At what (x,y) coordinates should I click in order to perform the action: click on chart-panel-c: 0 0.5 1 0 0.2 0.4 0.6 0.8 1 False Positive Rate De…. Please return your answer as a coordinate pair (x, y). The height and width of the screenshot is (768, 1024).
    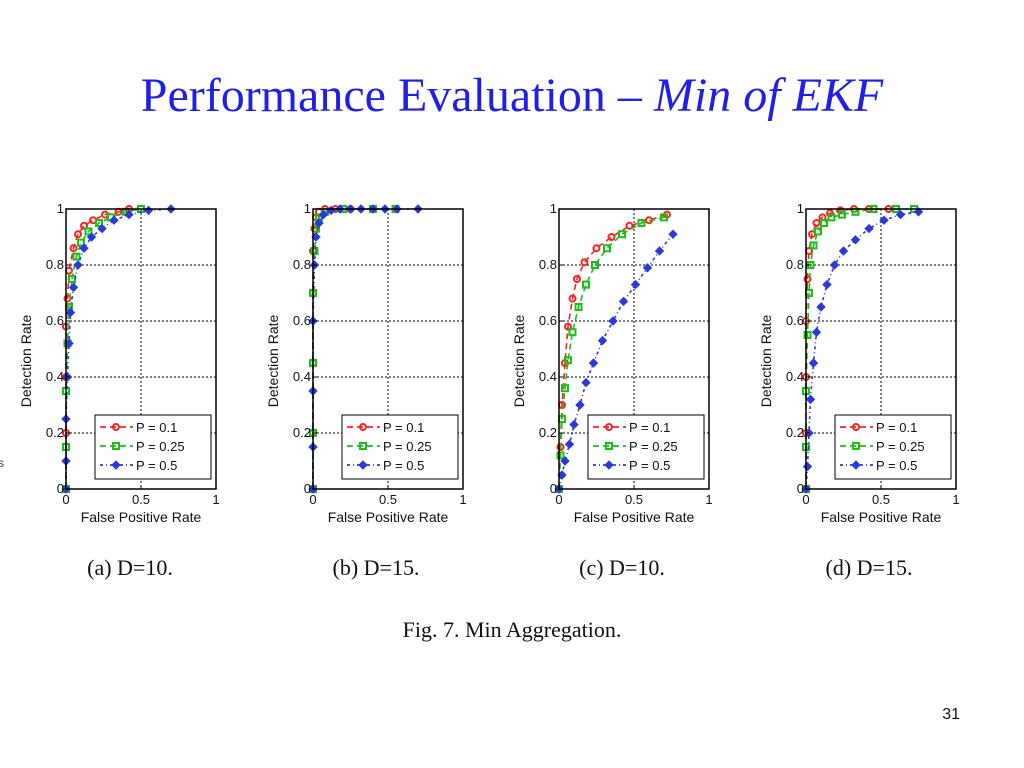
    Looking at the image, I should click on (617, 366).